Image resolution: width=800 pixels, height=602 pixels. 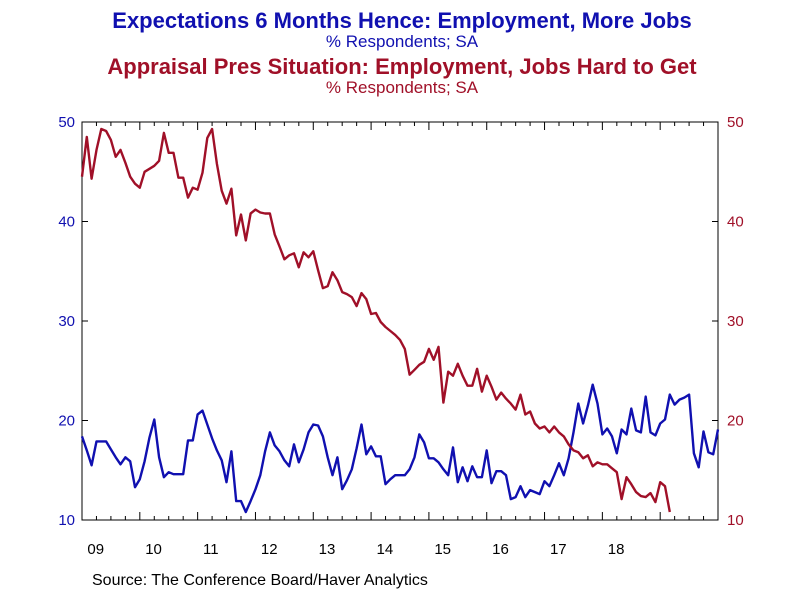 I want to click on y-right-tick-label: 30, so click(x=735, y=321).